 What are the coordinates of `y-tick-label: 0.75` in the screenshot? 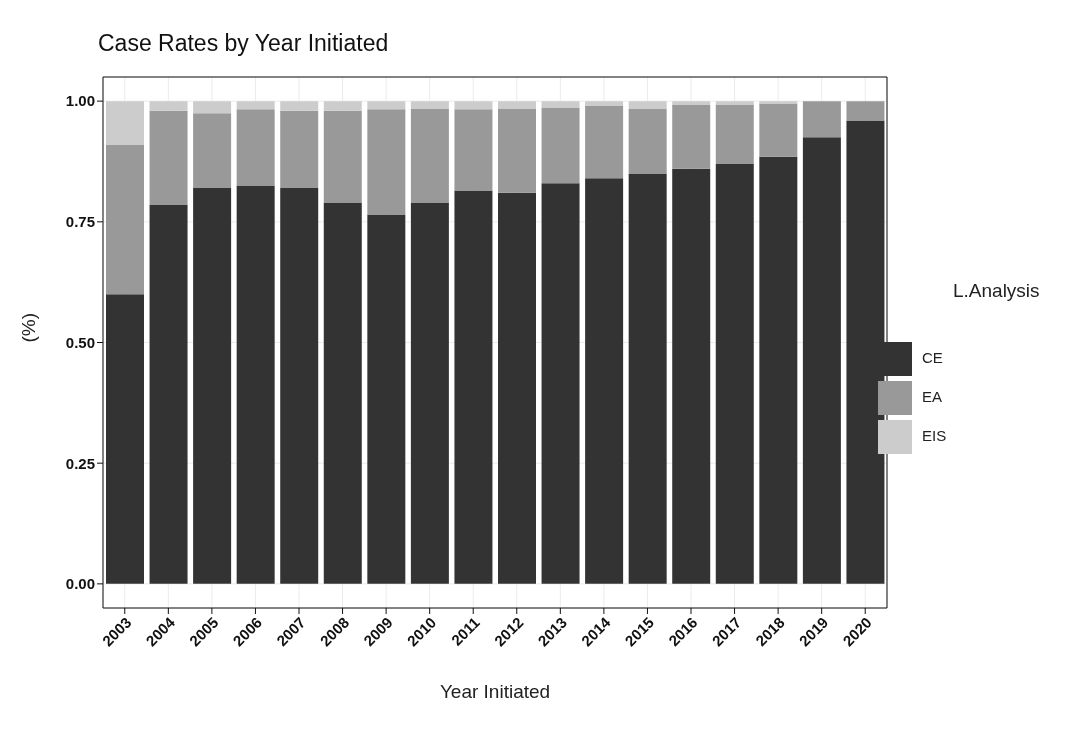 It's located at (80, 222).